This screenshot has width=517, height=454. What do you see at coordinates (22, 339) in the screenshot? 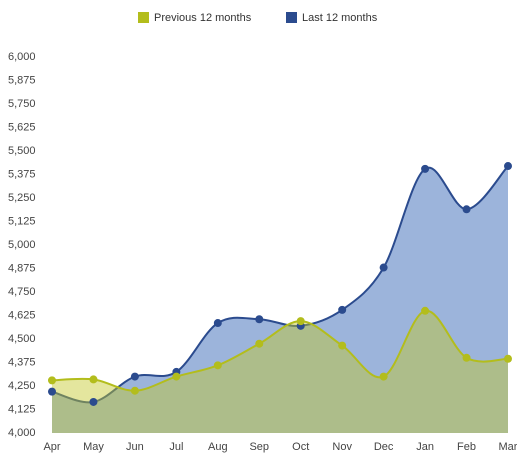
I see `y-tick-label: 4,500` at bounding box center [22, 339].